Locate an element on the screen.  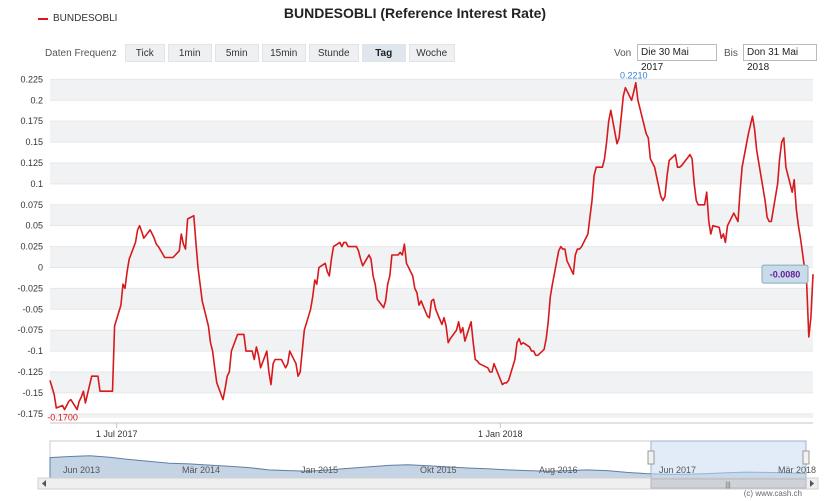
last-value-flag is located at coordinates (785, 274).